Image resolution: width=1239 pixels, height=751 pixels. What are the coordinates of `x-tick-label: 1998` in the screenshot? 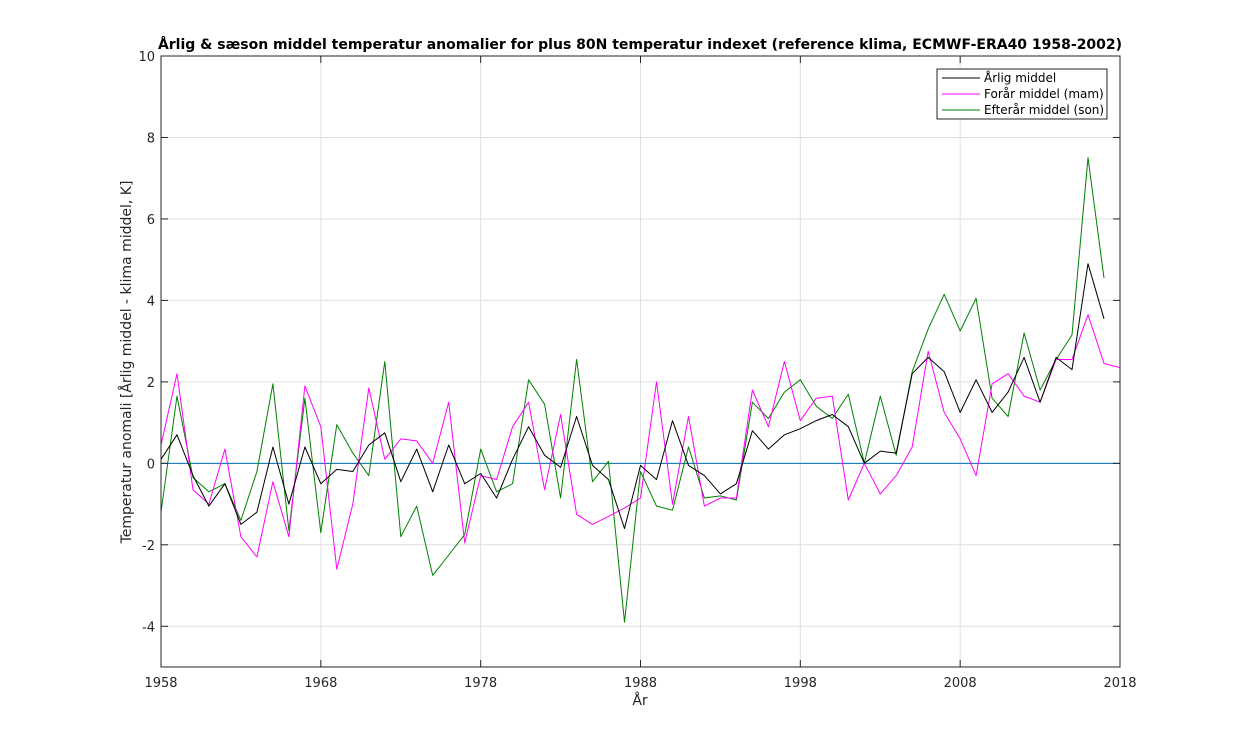 It's located at (800, 683).